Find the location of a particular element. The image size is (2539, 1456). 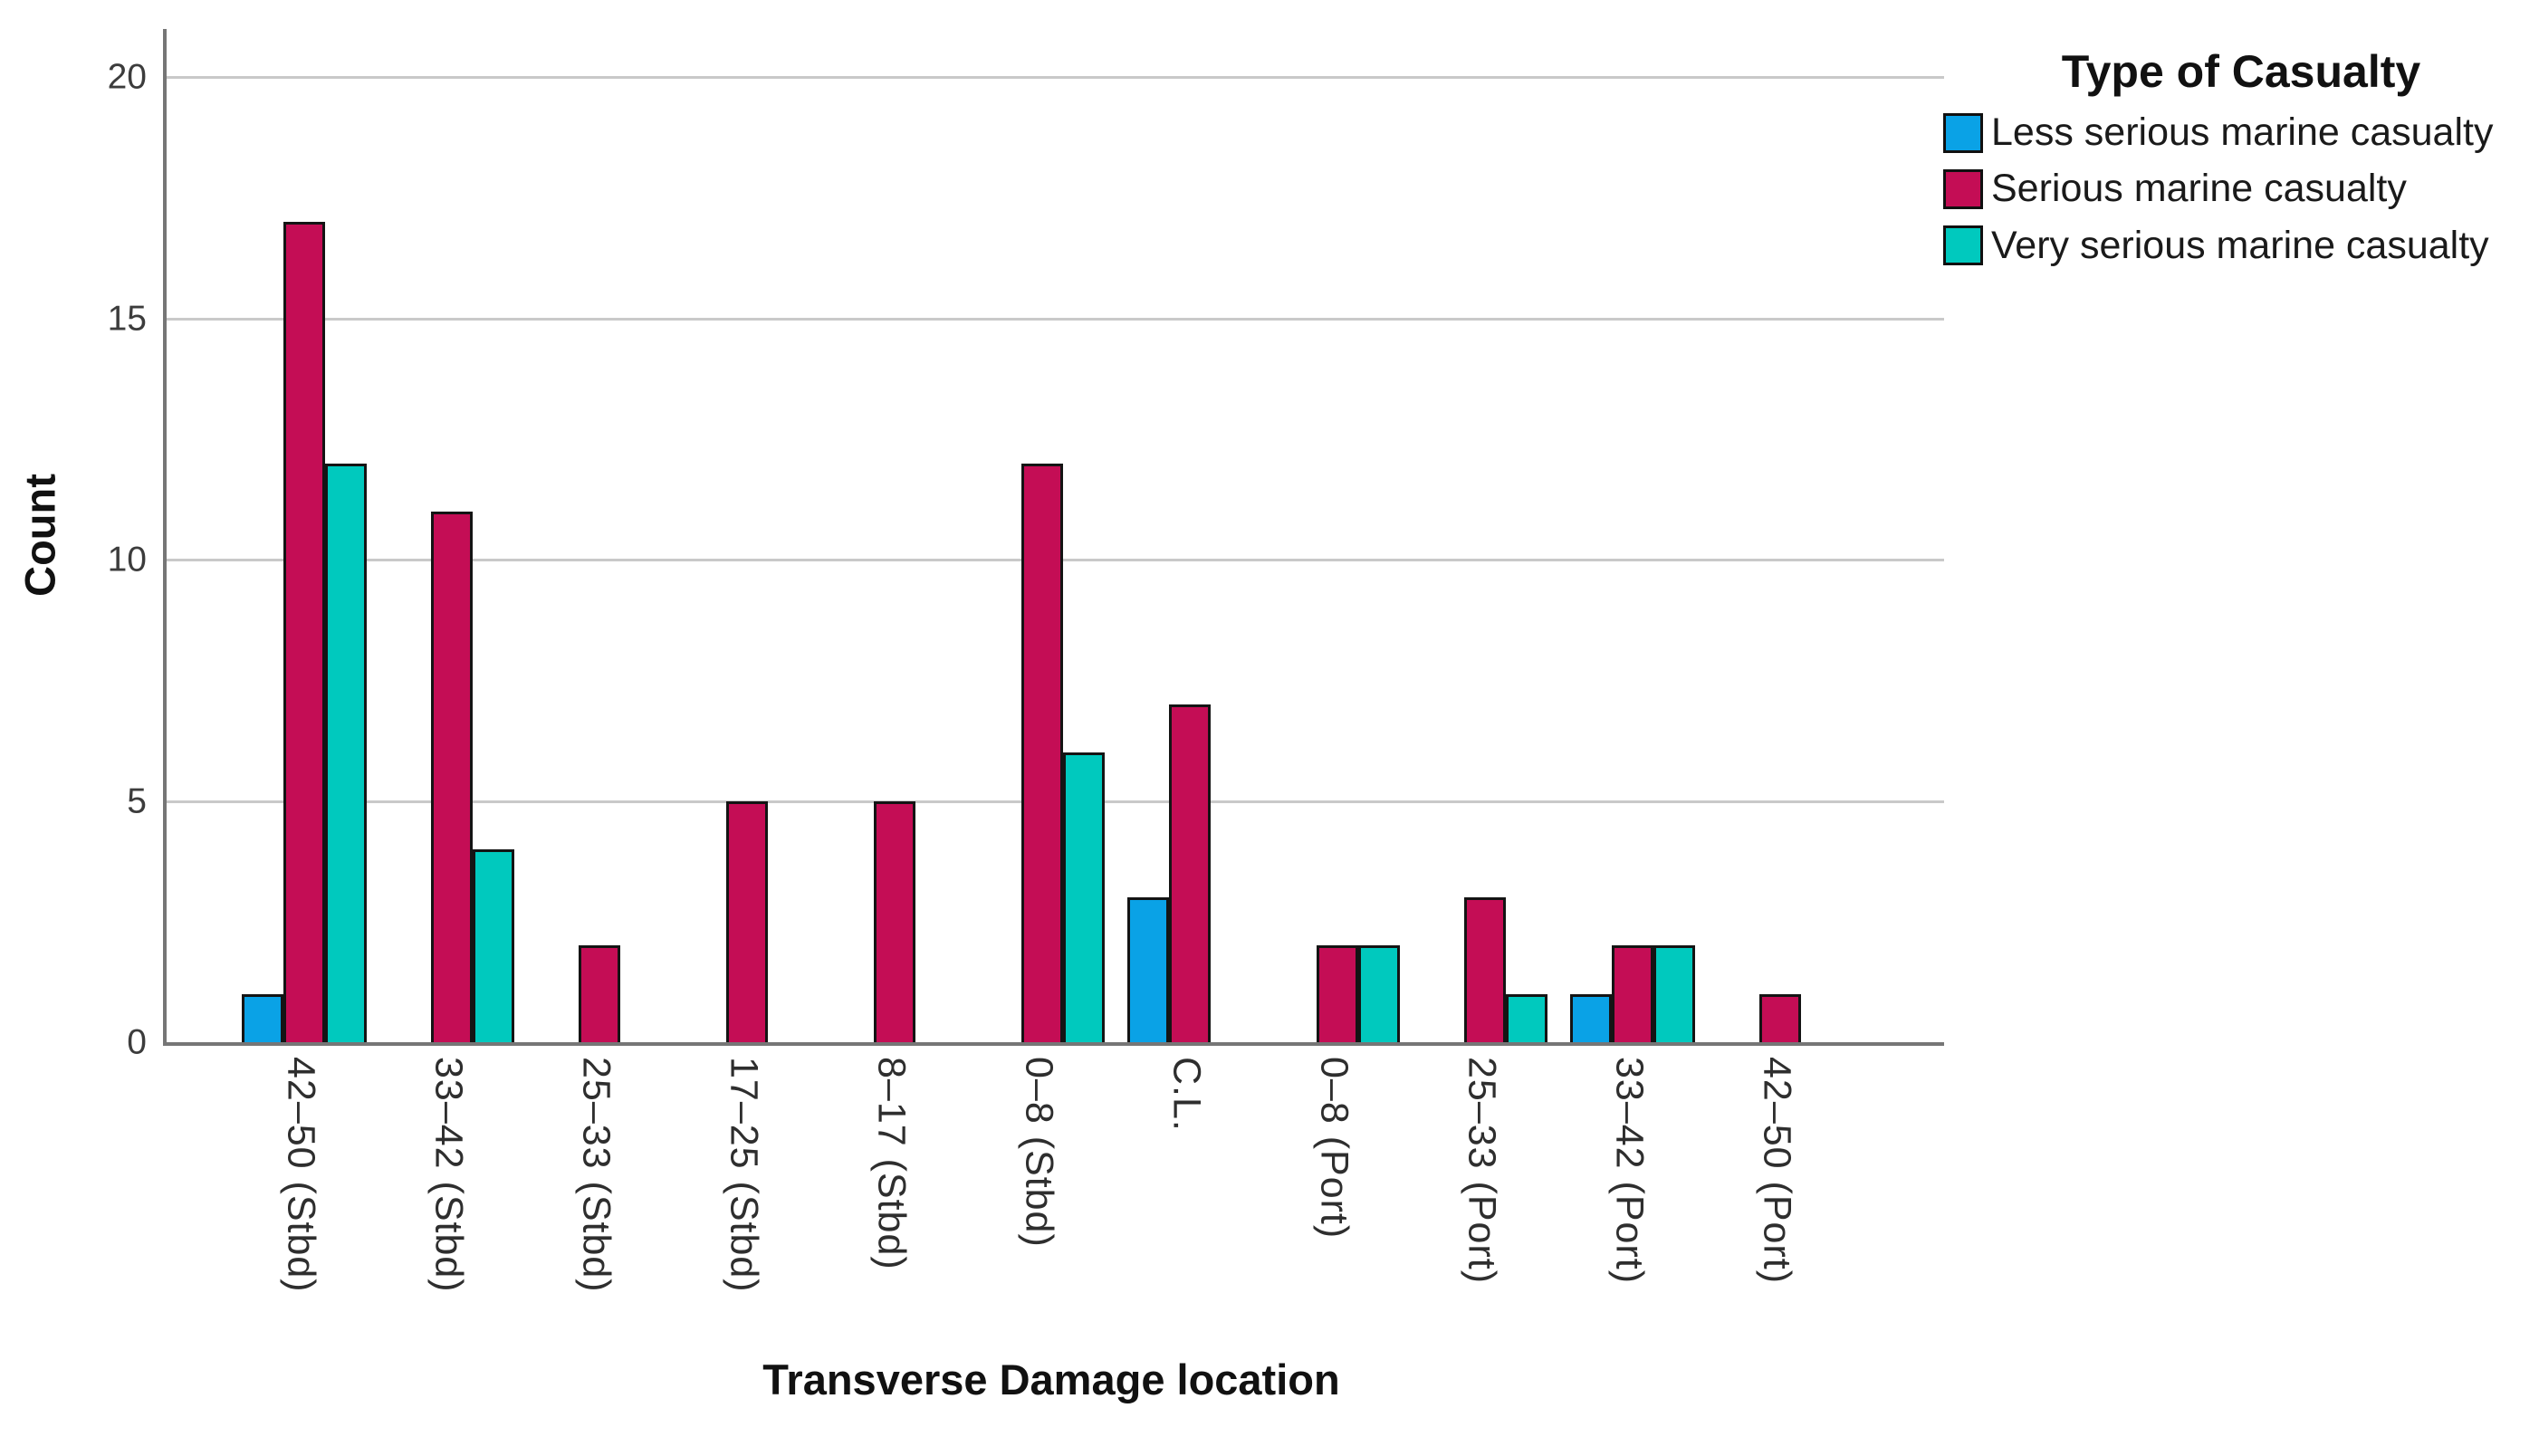

legend-title: Type of Casualty is located at coordinates (2241, 71).